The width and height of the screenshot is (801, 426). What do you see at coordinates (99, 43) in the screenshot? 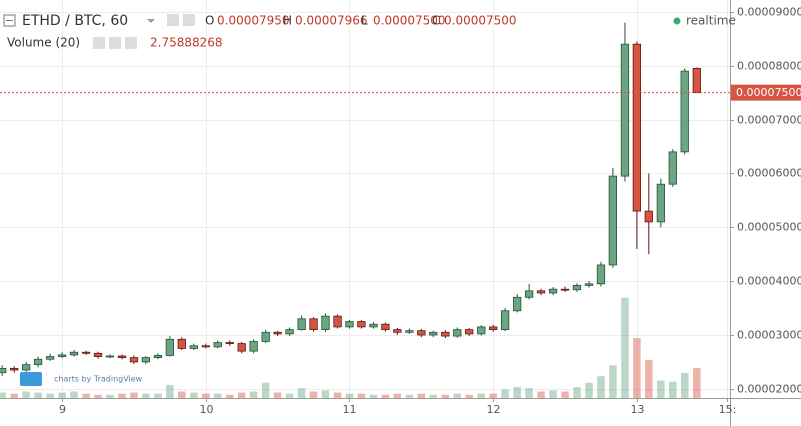
I see `volume-eye-button` at bounding box center [99, 43].